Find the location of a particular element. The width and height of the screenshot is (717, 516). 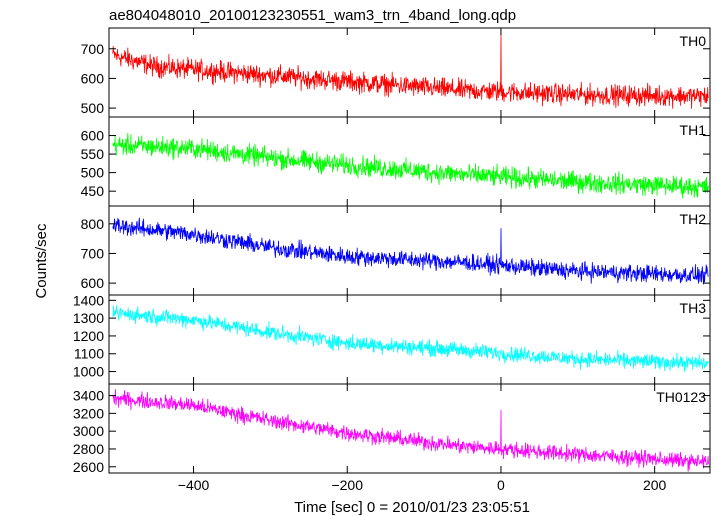

x-axis-label: Time [sec] 0 = 2010/01/23 23:05:51 is located at coordinates (412, 507).